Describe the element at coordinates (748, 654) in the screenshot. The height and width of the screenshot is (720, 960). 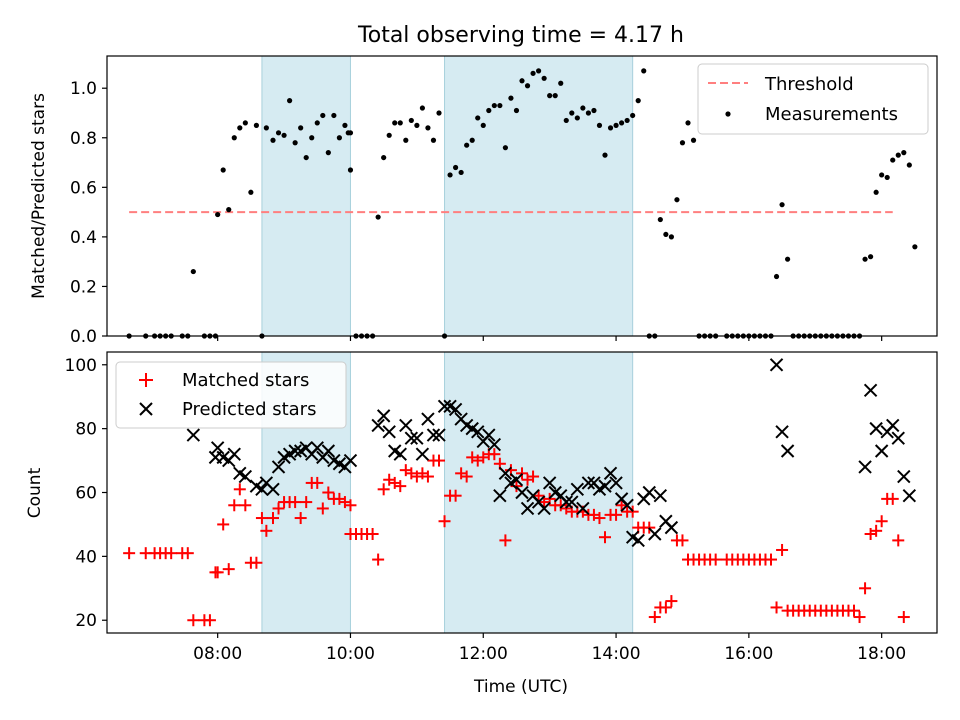
I see `x-tick-label: 16:00` at that location.